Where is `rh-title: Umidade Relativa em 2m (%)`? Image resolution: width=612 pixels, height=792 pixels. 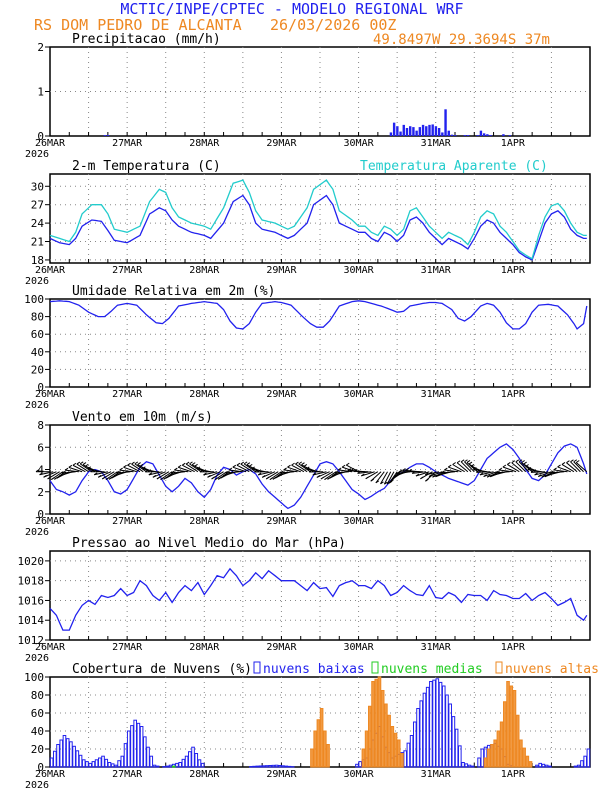
rh-title: Umidade Relativa em 2m (%) is located at coordinates (174, 291).